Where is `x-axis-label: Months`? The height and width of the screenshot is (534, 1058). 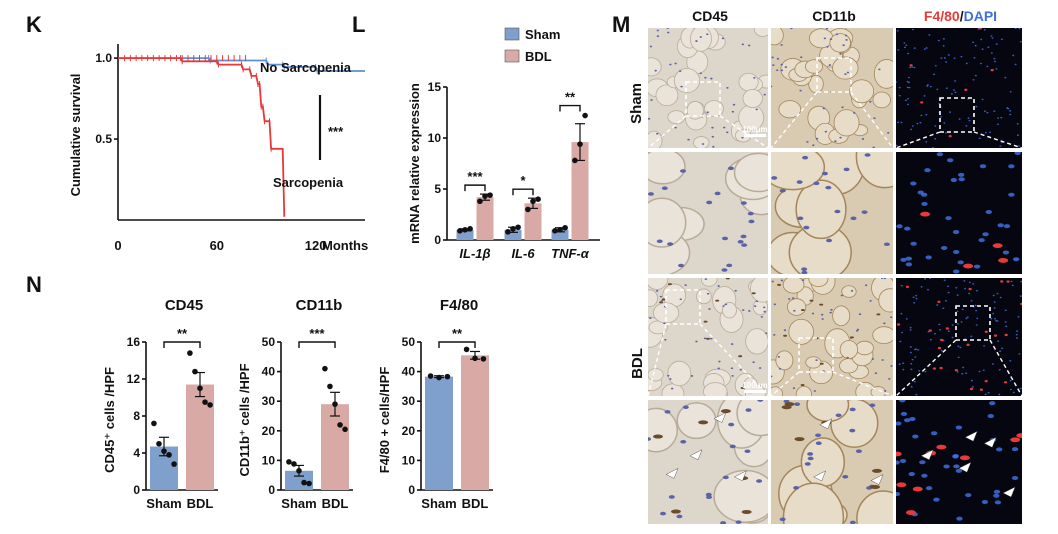 x-axis-label: Months is located at coordinates (345, 245).